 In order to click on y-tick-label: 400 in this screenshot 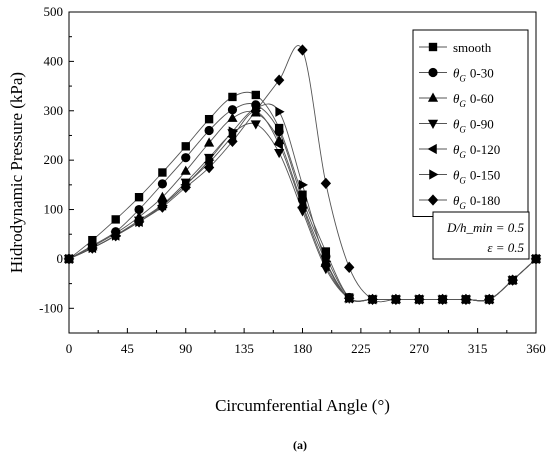, I will do `click(54, 60)`.